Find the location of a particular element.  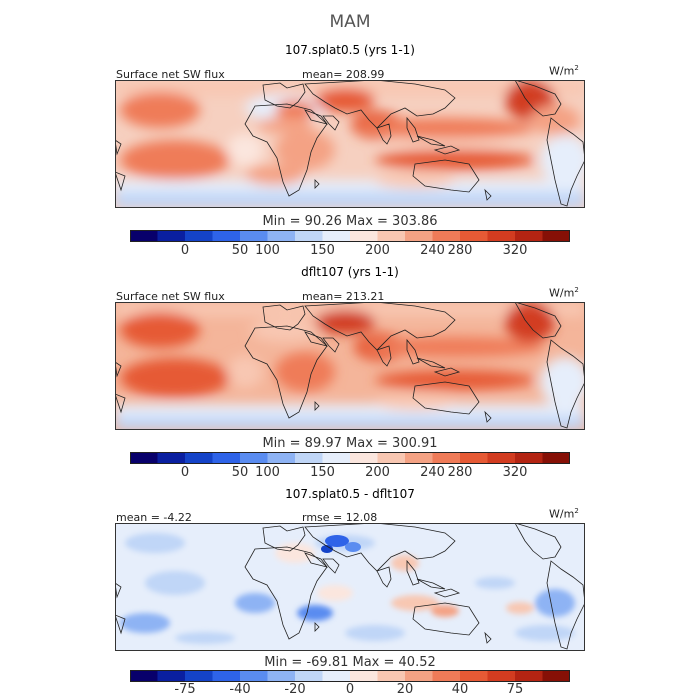

panel-3-min-max: Min = -69.81 Max = 40.52 is located at coordinates (350, 662).